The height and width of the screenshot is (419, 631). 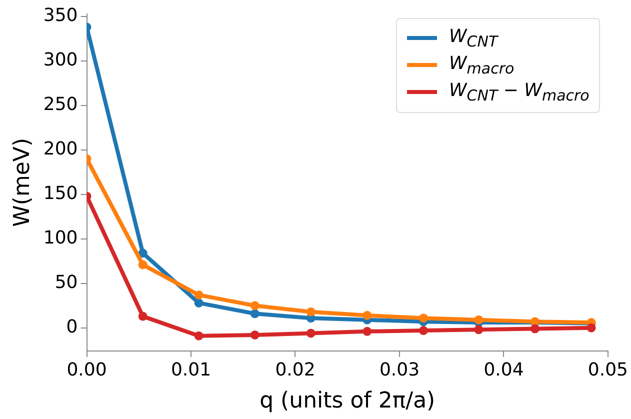 I want to click on x-tick-label: 0.01, so click(x=191, y=369).